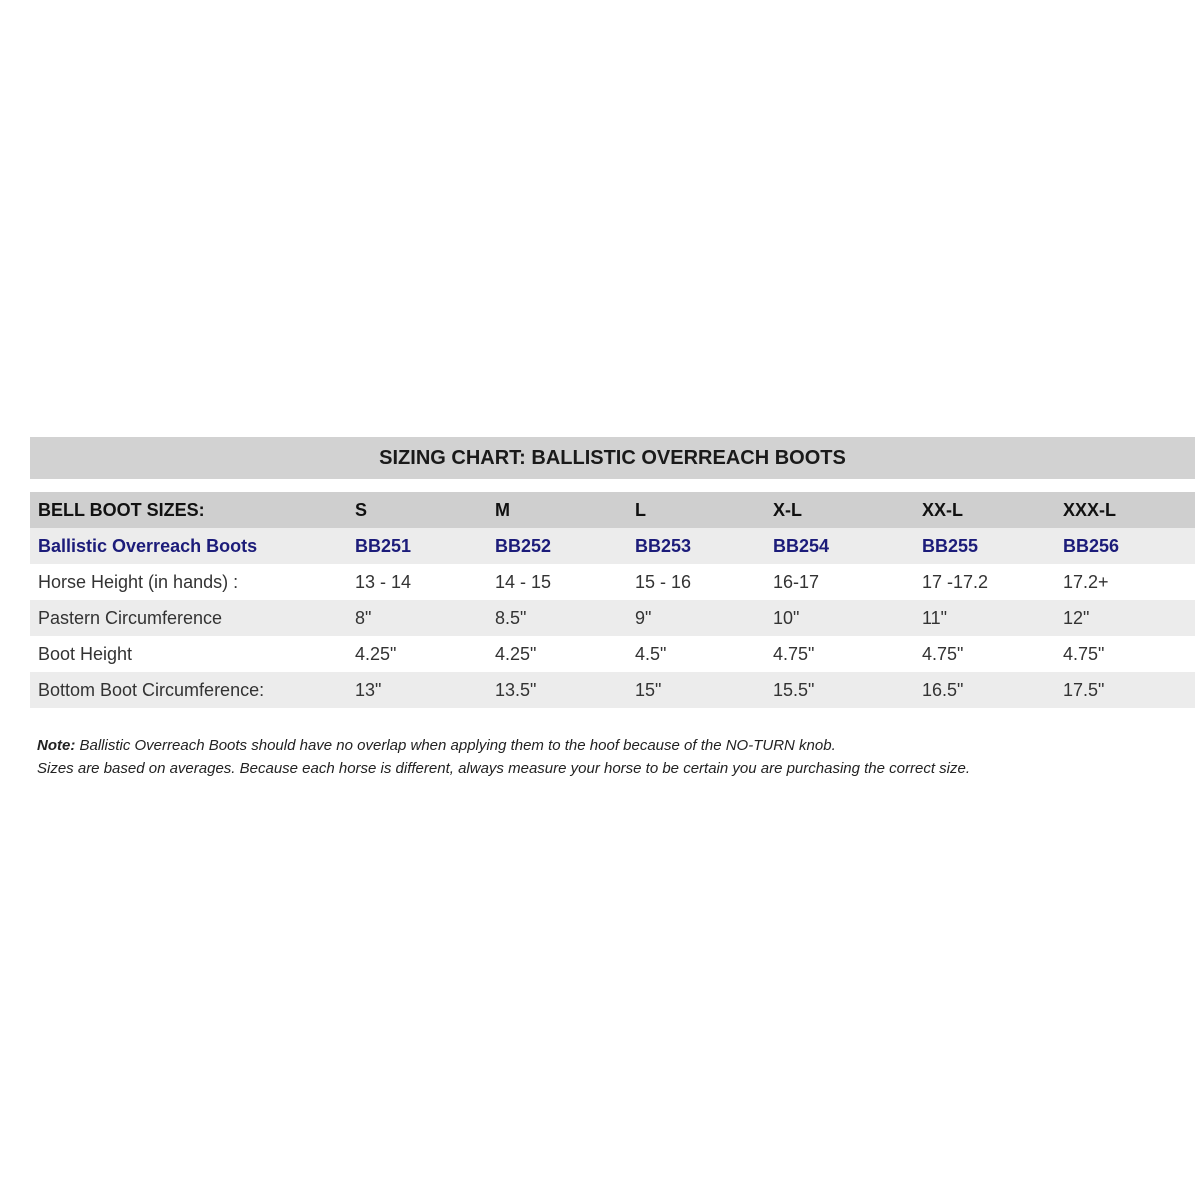 This screenshot has height=1200, width=1200. Describe the element at coordinates (648, 690) in the screenshot. I see `table-cell: 15"` at that location.